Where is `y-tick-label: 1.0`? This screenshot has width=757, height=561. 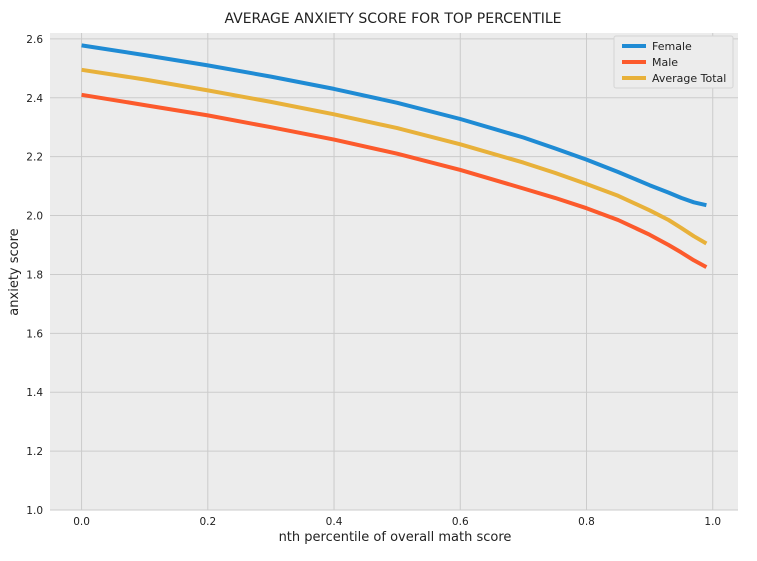 y-tick-label: 1.0 is located at coordinates (34, 511).